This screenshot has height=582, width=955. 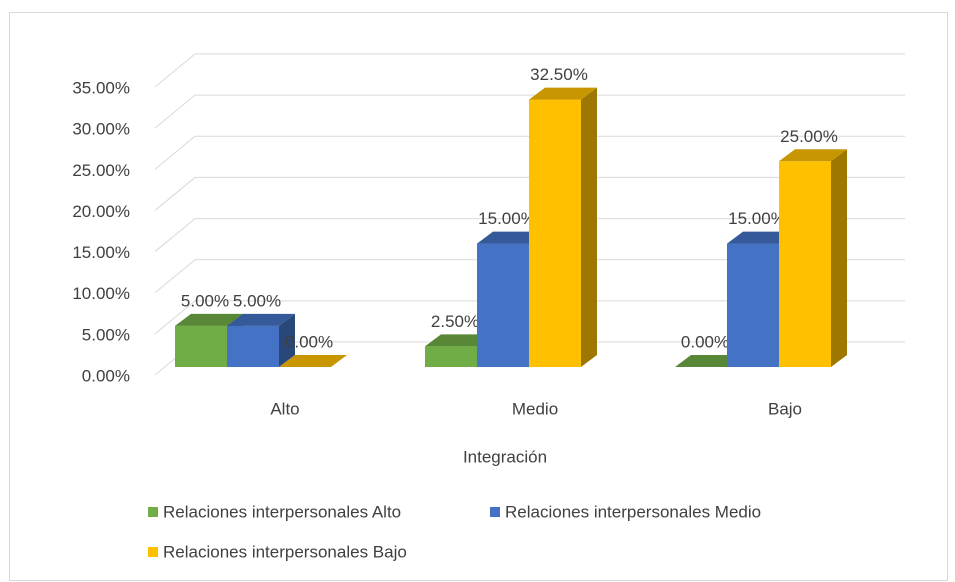 I want to click on legend-label: Relaciones interpersonales Medio, so click(x=633, y=511).